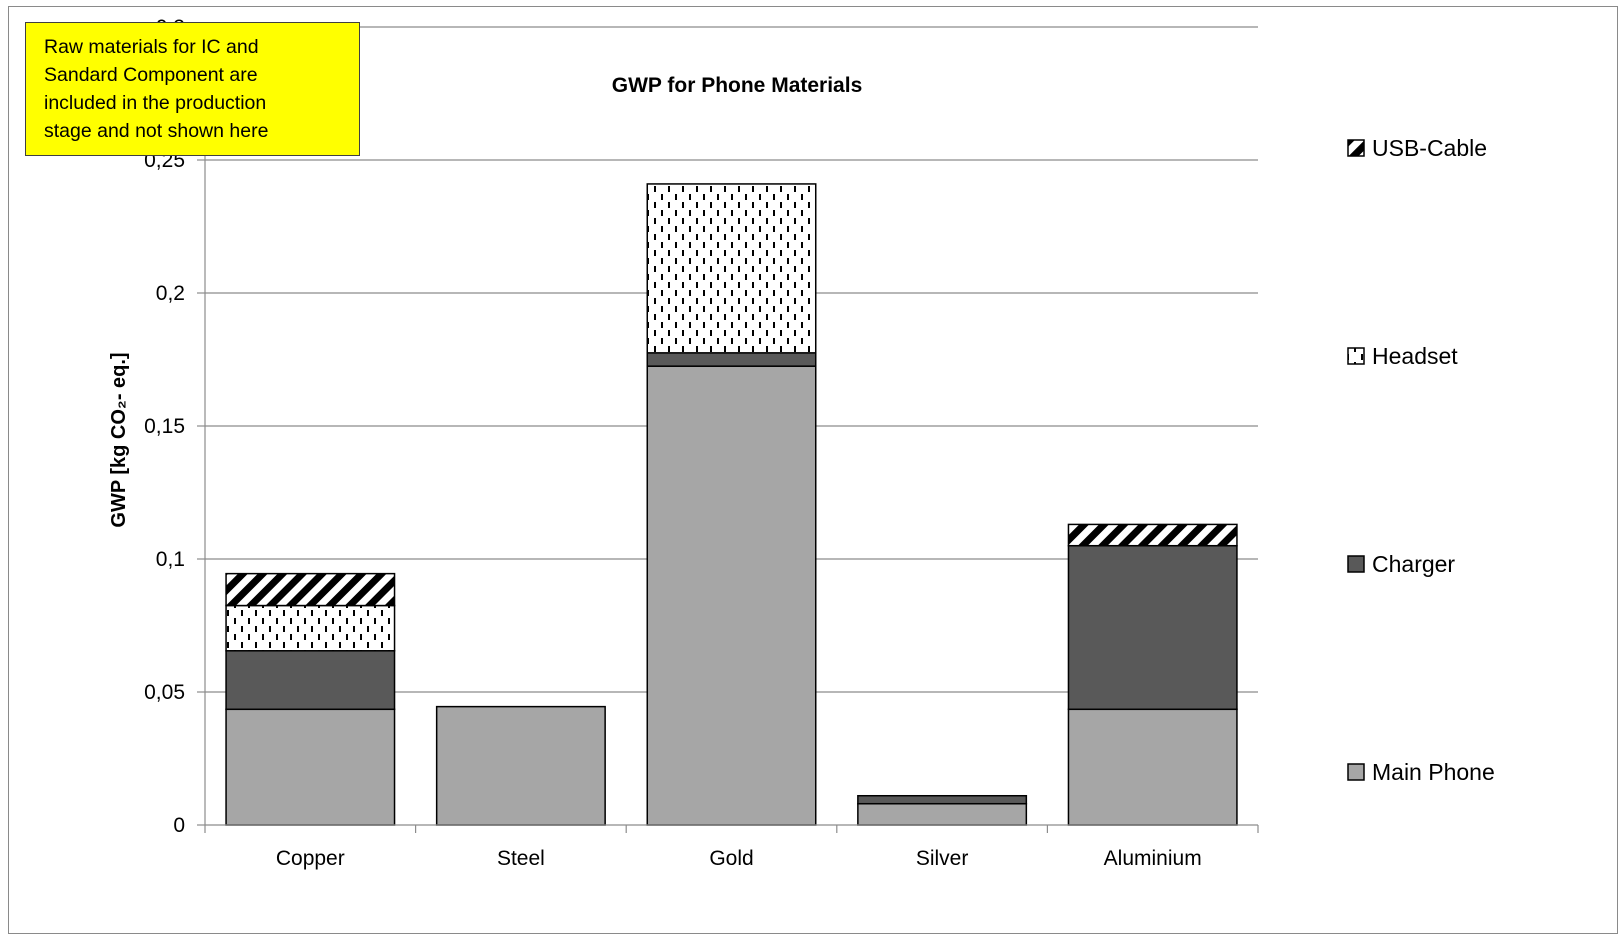  Describe the element at coordinates (119, 439) in the screenshot. I see `y-axis-title: GWP [kg CO₂- eq.]` at that location.